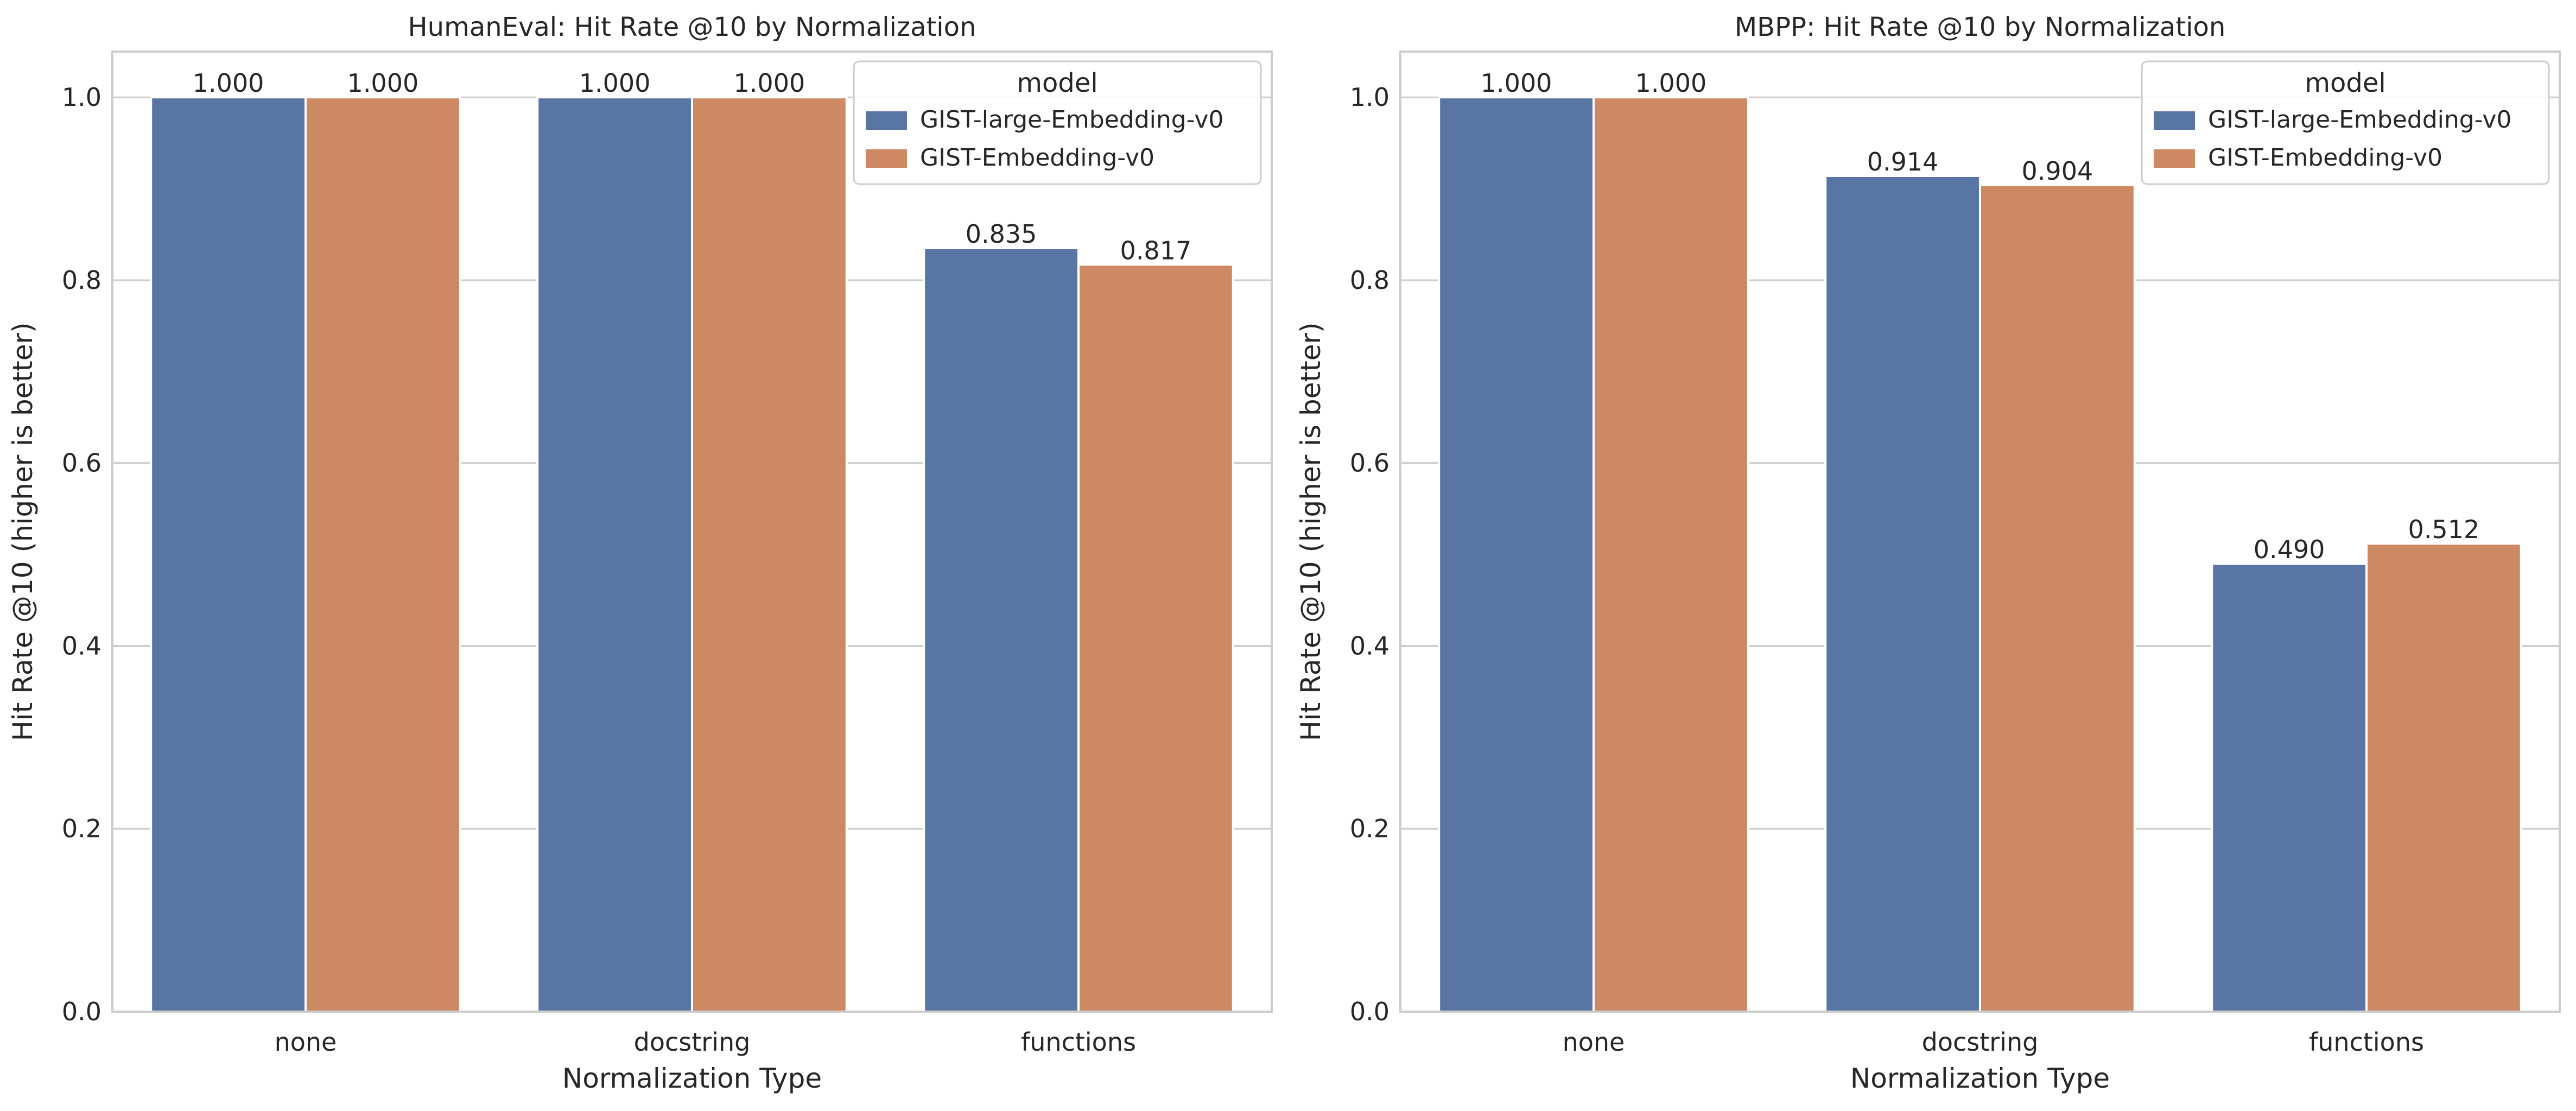 The height and width of the screenshot is (1111, 2576). Describe the element at coordinates (2289, 549) in the screenshot. I see `bar-value-label: 0.490` at that location.